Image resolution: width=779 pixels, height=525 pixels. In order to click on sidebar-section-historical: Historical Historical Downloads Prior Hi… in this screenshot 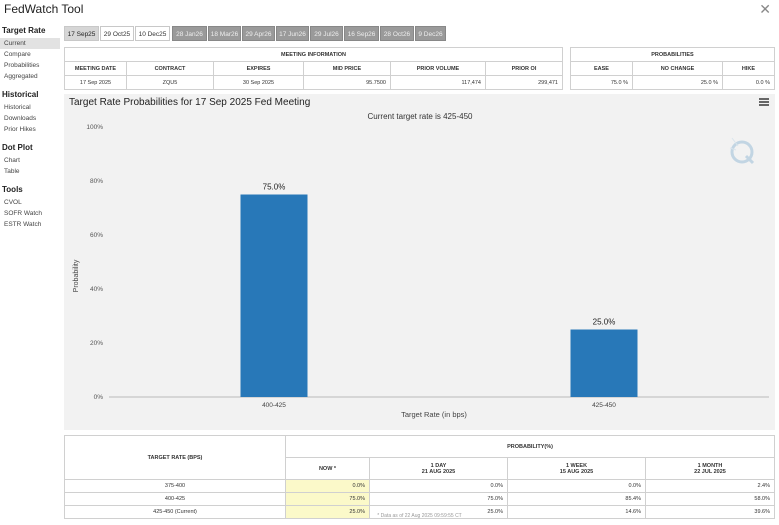, I will do `click(30, 111)`.